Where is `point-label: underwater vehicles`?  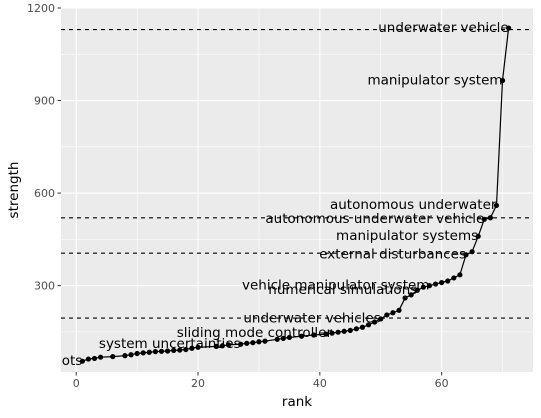
point-label: underwater vehicles is located at coordinates (311, 319).